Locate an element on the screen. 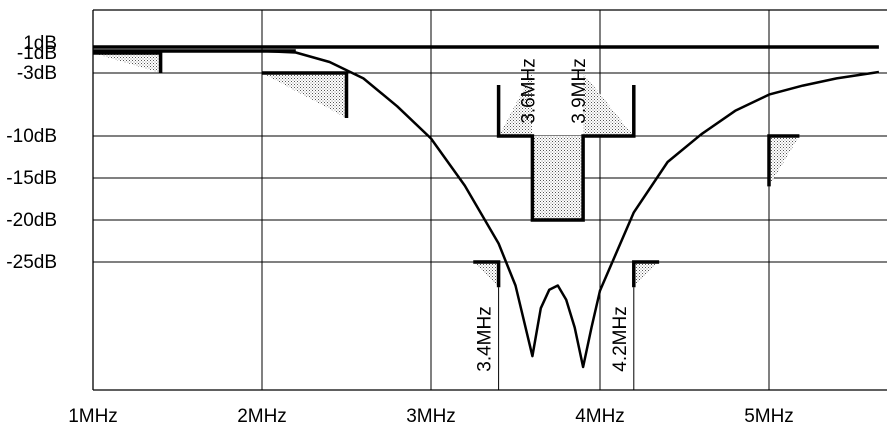 The image size is (888, 430). frequency-annotation: 3.9MHz is located at coordinates (579, 90).